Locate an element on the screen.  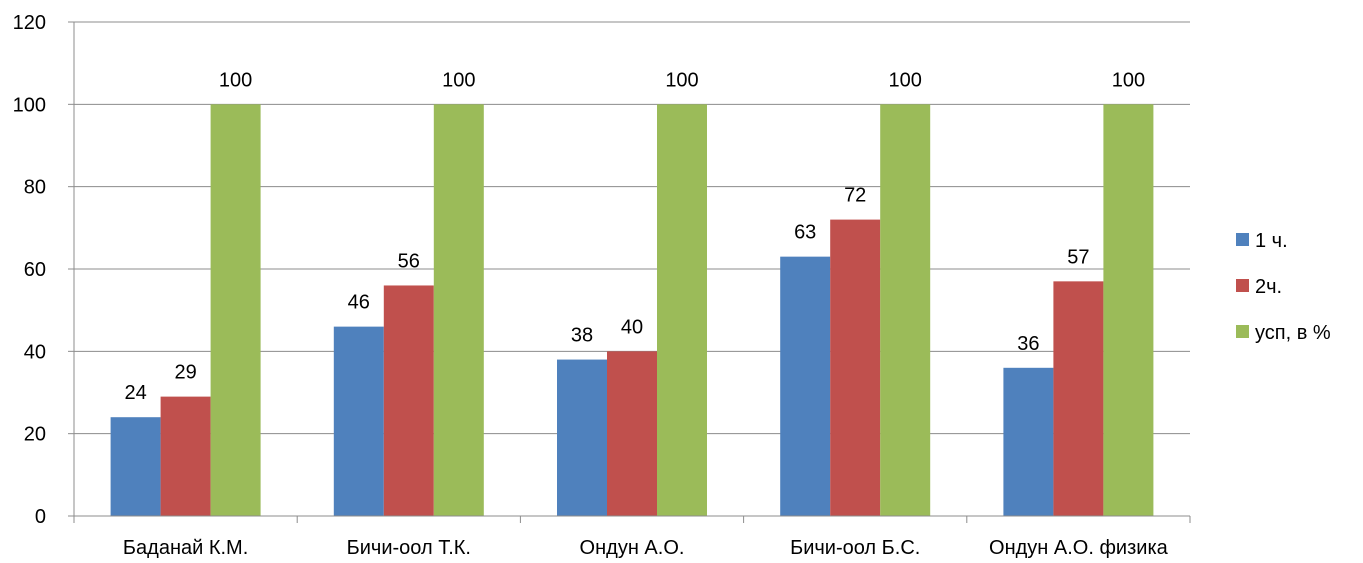
y-tick-label-0: 0 is located at coordinates (40, 517).